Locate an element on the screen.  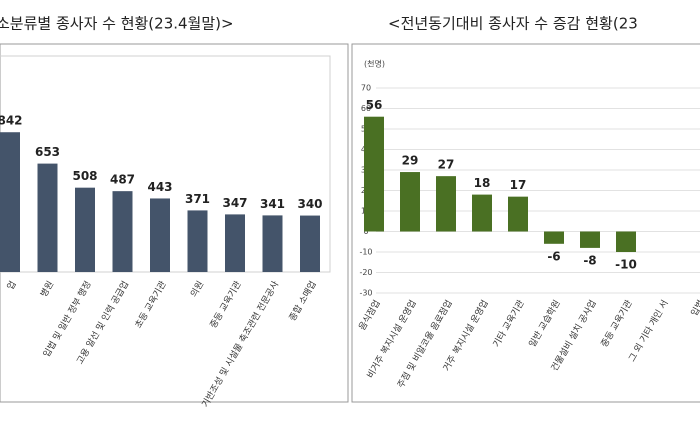
y-tick-label: -20 is located at coordinates (365, 272).